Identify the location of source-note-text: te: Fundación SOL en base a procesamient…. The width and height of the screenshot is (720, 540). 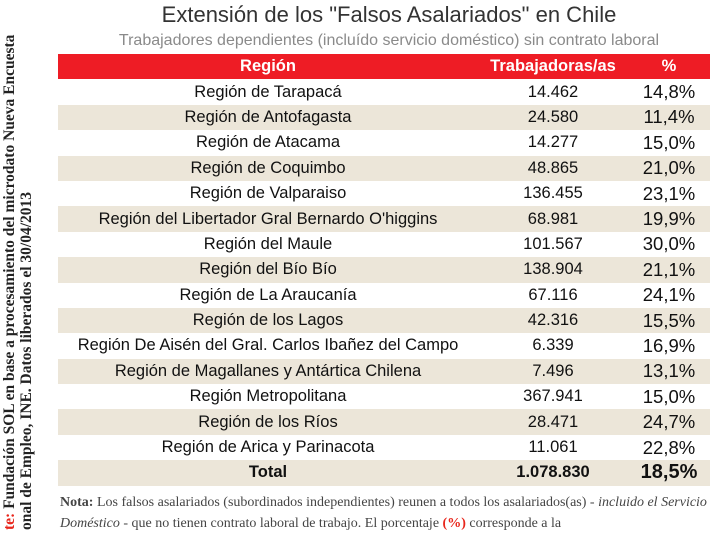
(26, 270).